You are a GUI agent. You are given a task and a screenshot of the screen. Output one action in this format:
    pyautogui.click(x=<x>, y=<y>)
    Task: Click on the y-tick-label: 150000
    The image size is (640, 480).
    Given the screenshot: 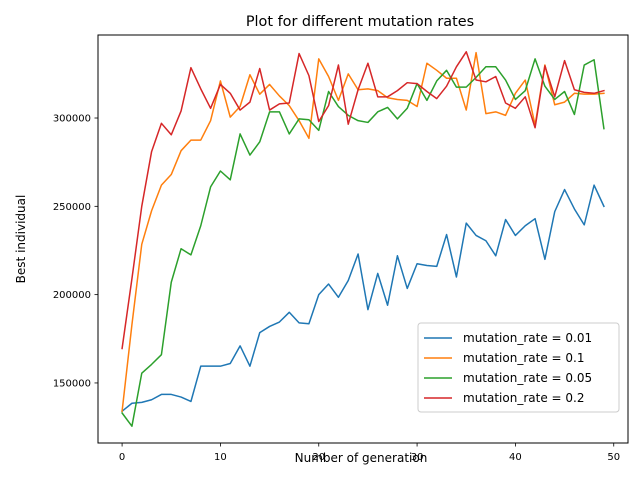 What is the action you would take?
    pyautogui.click(x=72, y=383)
    